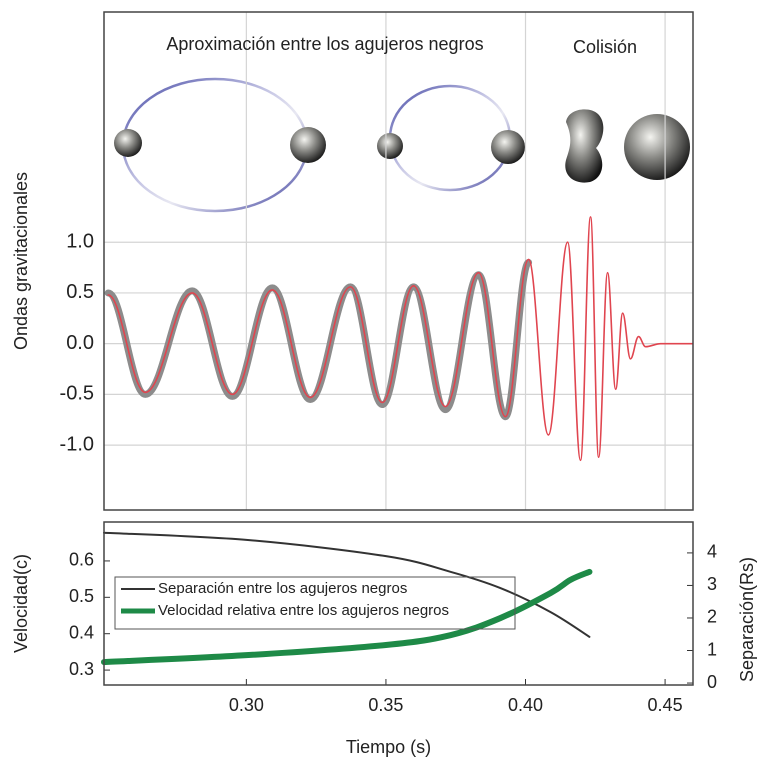 The image size is (761, 760). Describe the element at coordinates (712, 617) in the screenshot. I see `y2-tick-label: 2` at that location.